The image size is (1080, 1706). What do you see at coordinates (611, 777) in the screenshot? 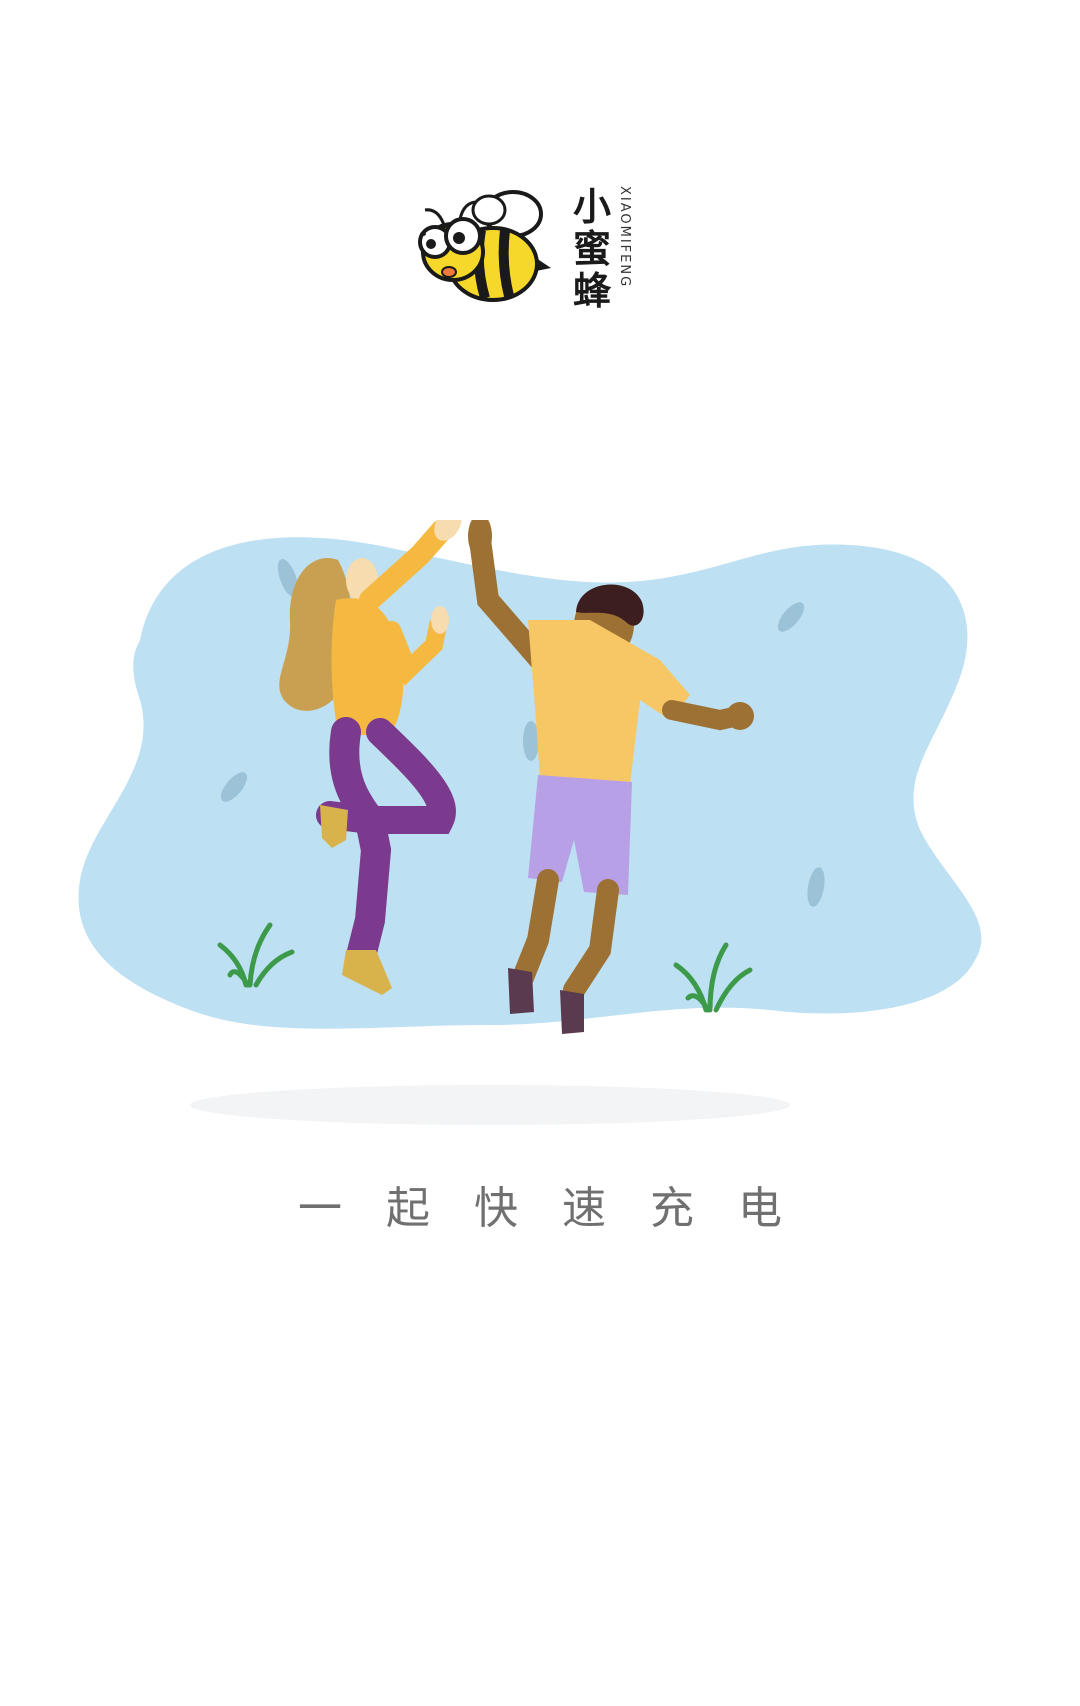
I see `man-figure` at bounding box center [611, 777].